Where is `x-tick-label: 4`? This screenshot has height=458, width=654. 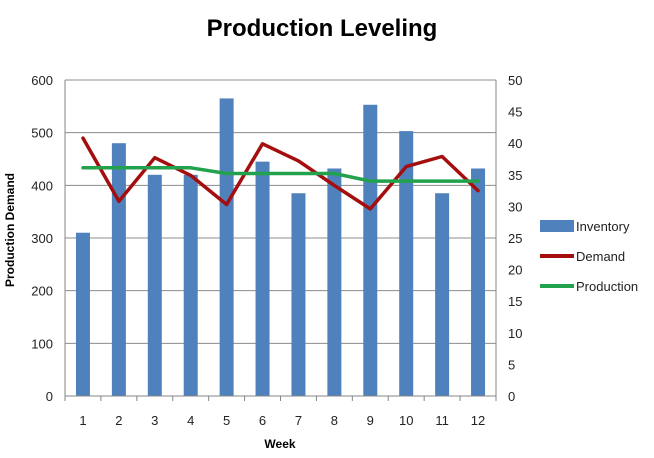 x-tick-label: 4 is located at coordinates (190, 420).